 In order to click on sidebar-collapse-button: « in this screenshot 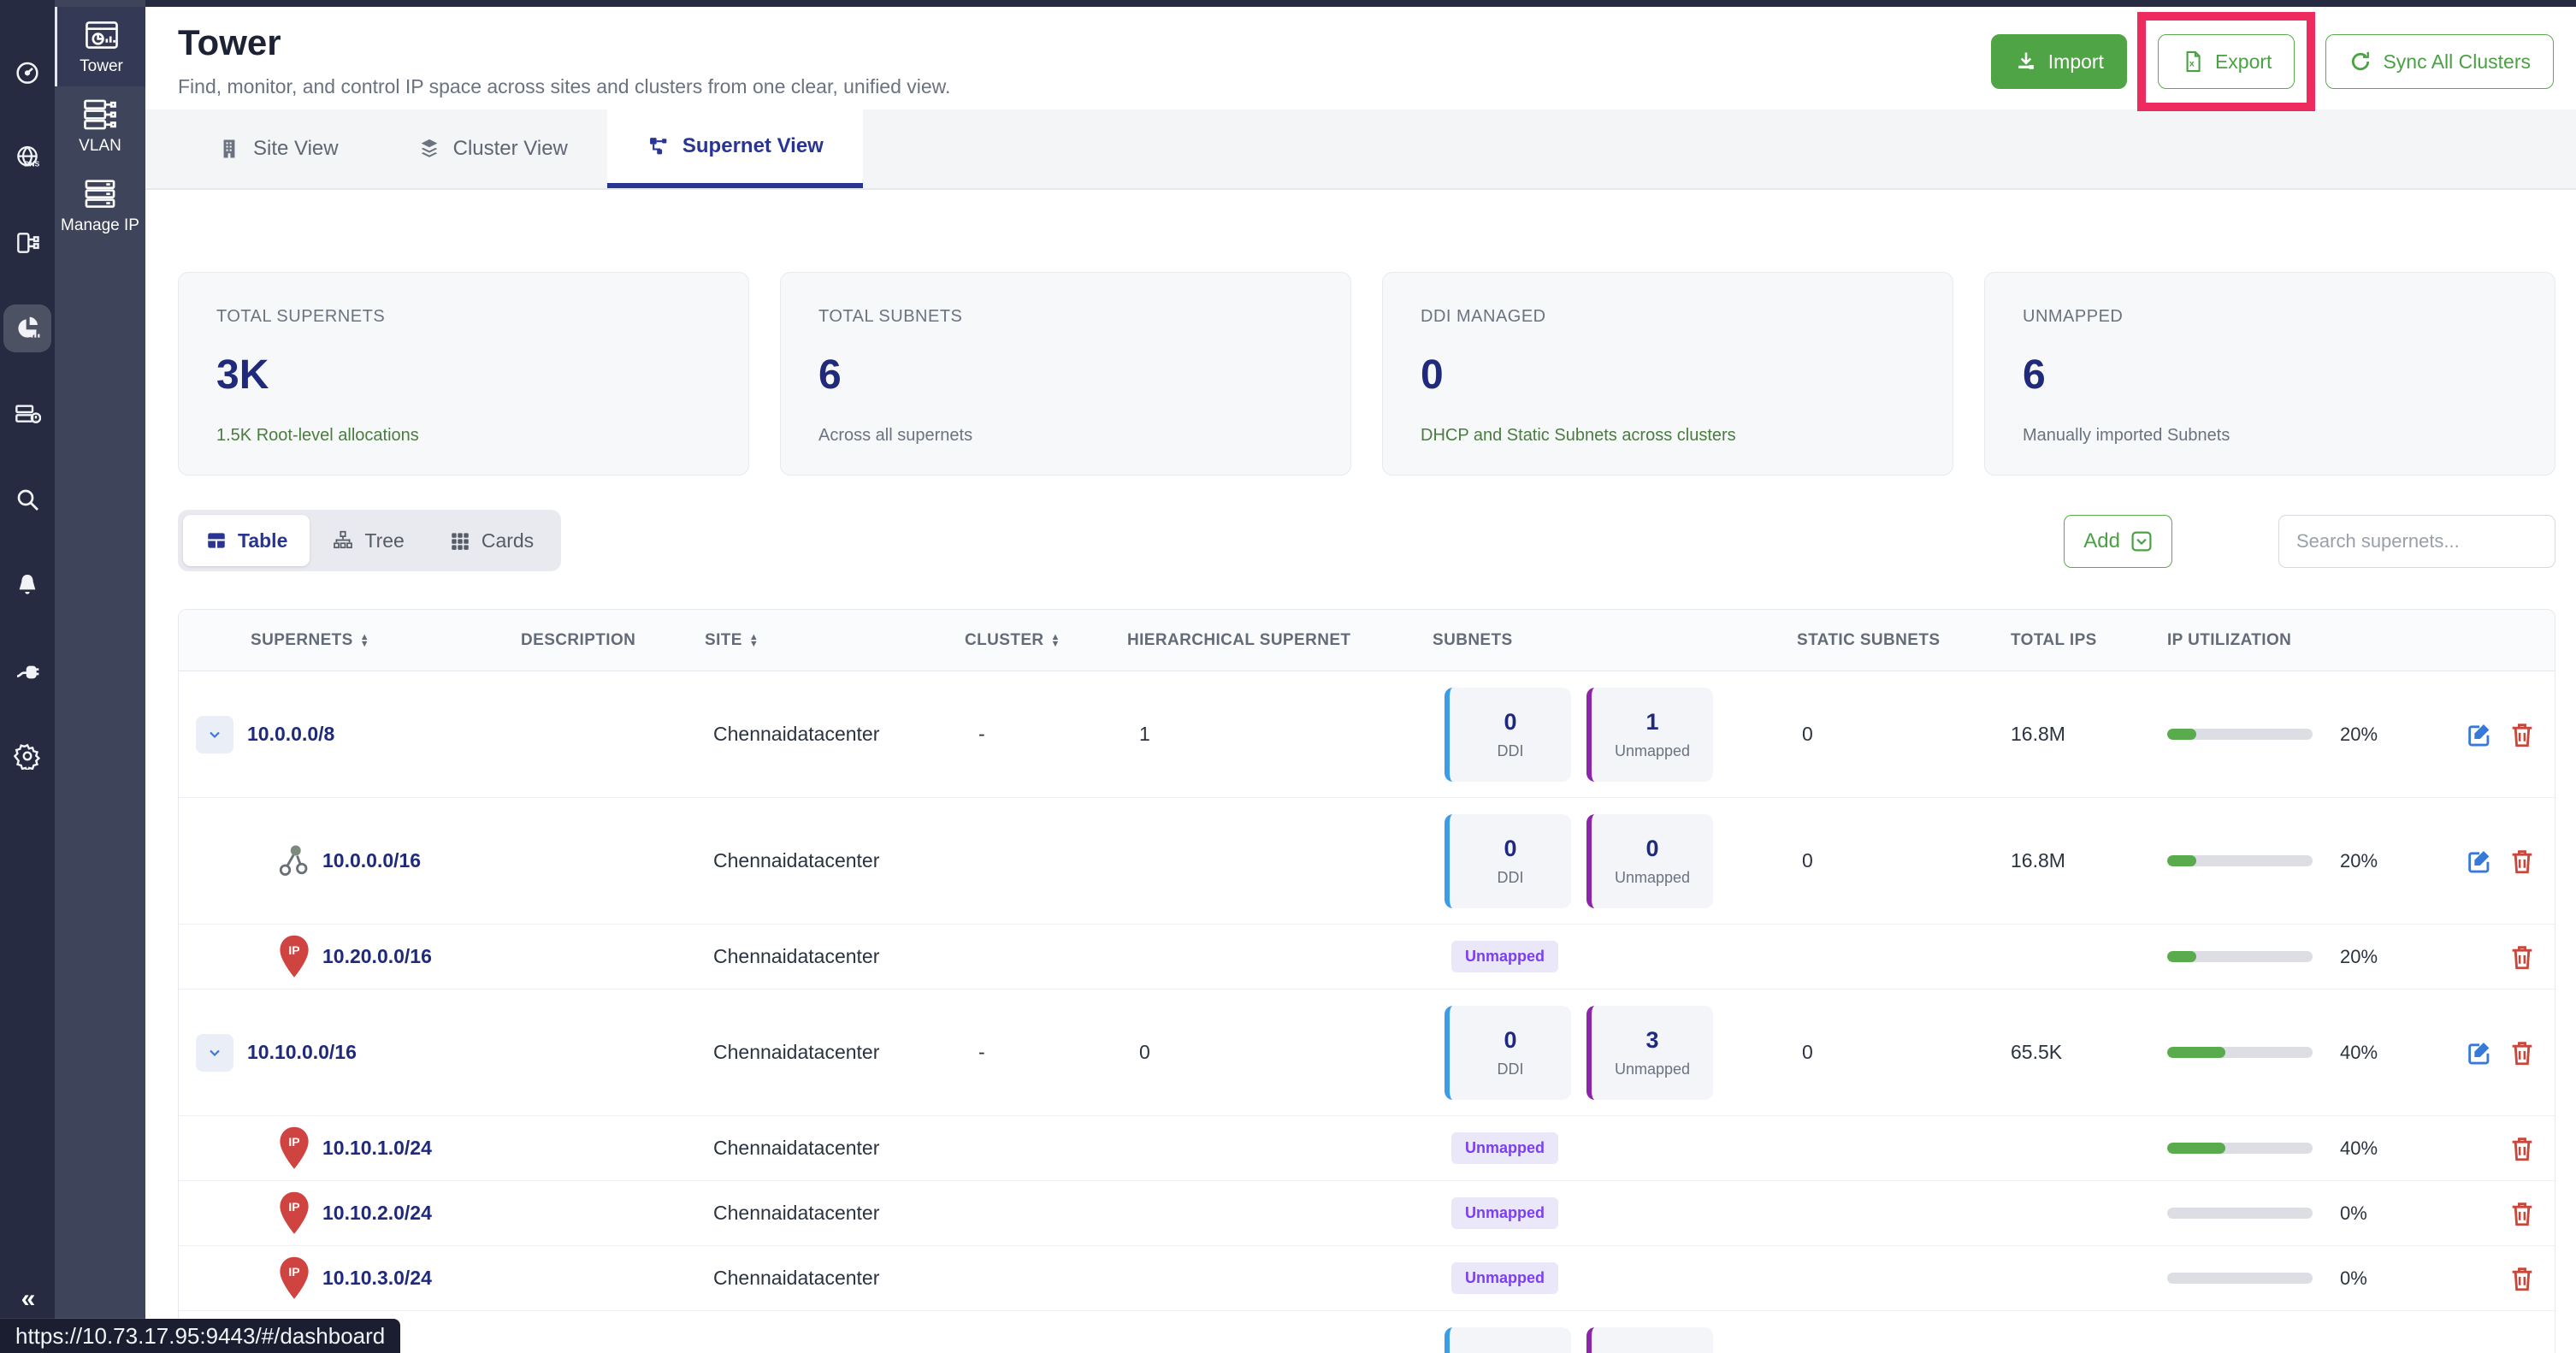, I will do `click(28, 1299)`.